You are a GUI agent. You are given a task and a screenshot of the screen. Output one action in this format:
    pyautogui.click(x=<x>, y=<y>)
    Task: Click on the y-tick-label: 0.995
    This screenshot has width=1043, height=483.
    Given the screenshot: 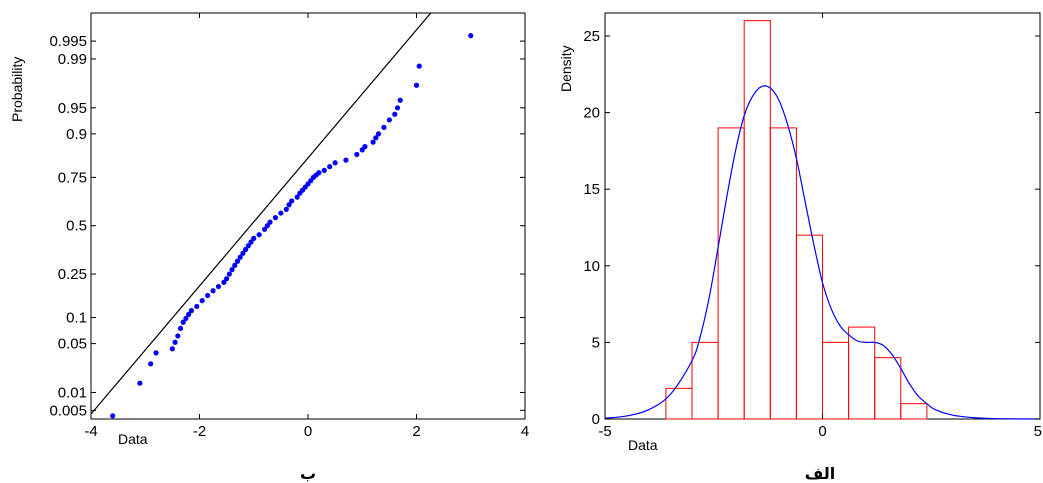 What is the action you would take?
    pyautogui.click(x=68, y=41)
    